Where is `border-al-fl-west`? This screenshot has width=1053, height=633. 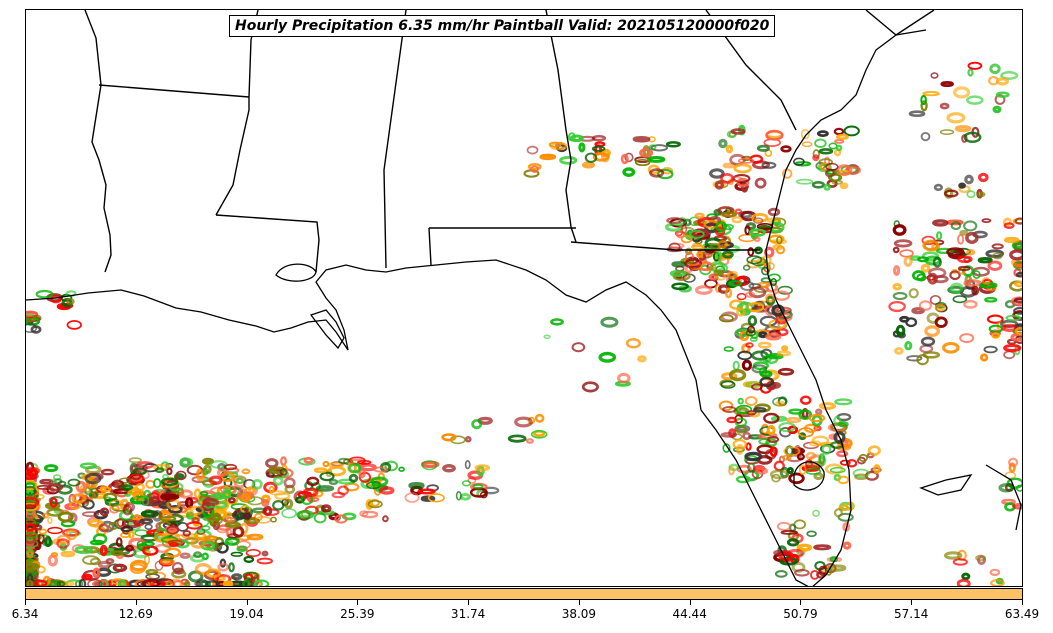
border-al-fl-west is located at coordinates (430, 246).